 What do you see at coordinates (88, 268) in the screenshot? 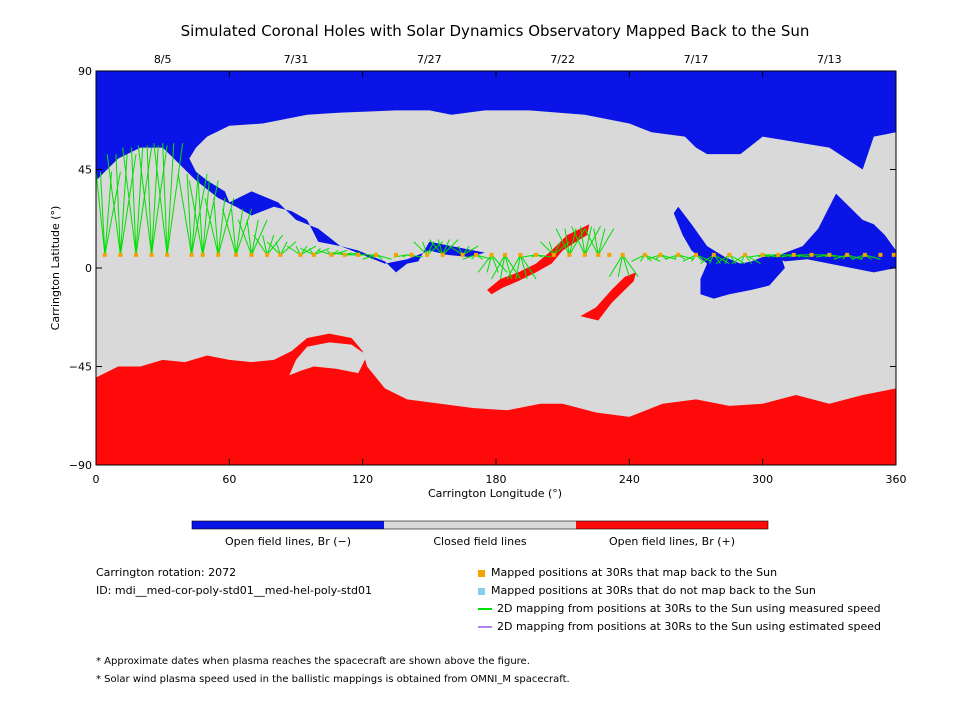
I see `y-tick-label: 0` at bounding box center [88, 268].